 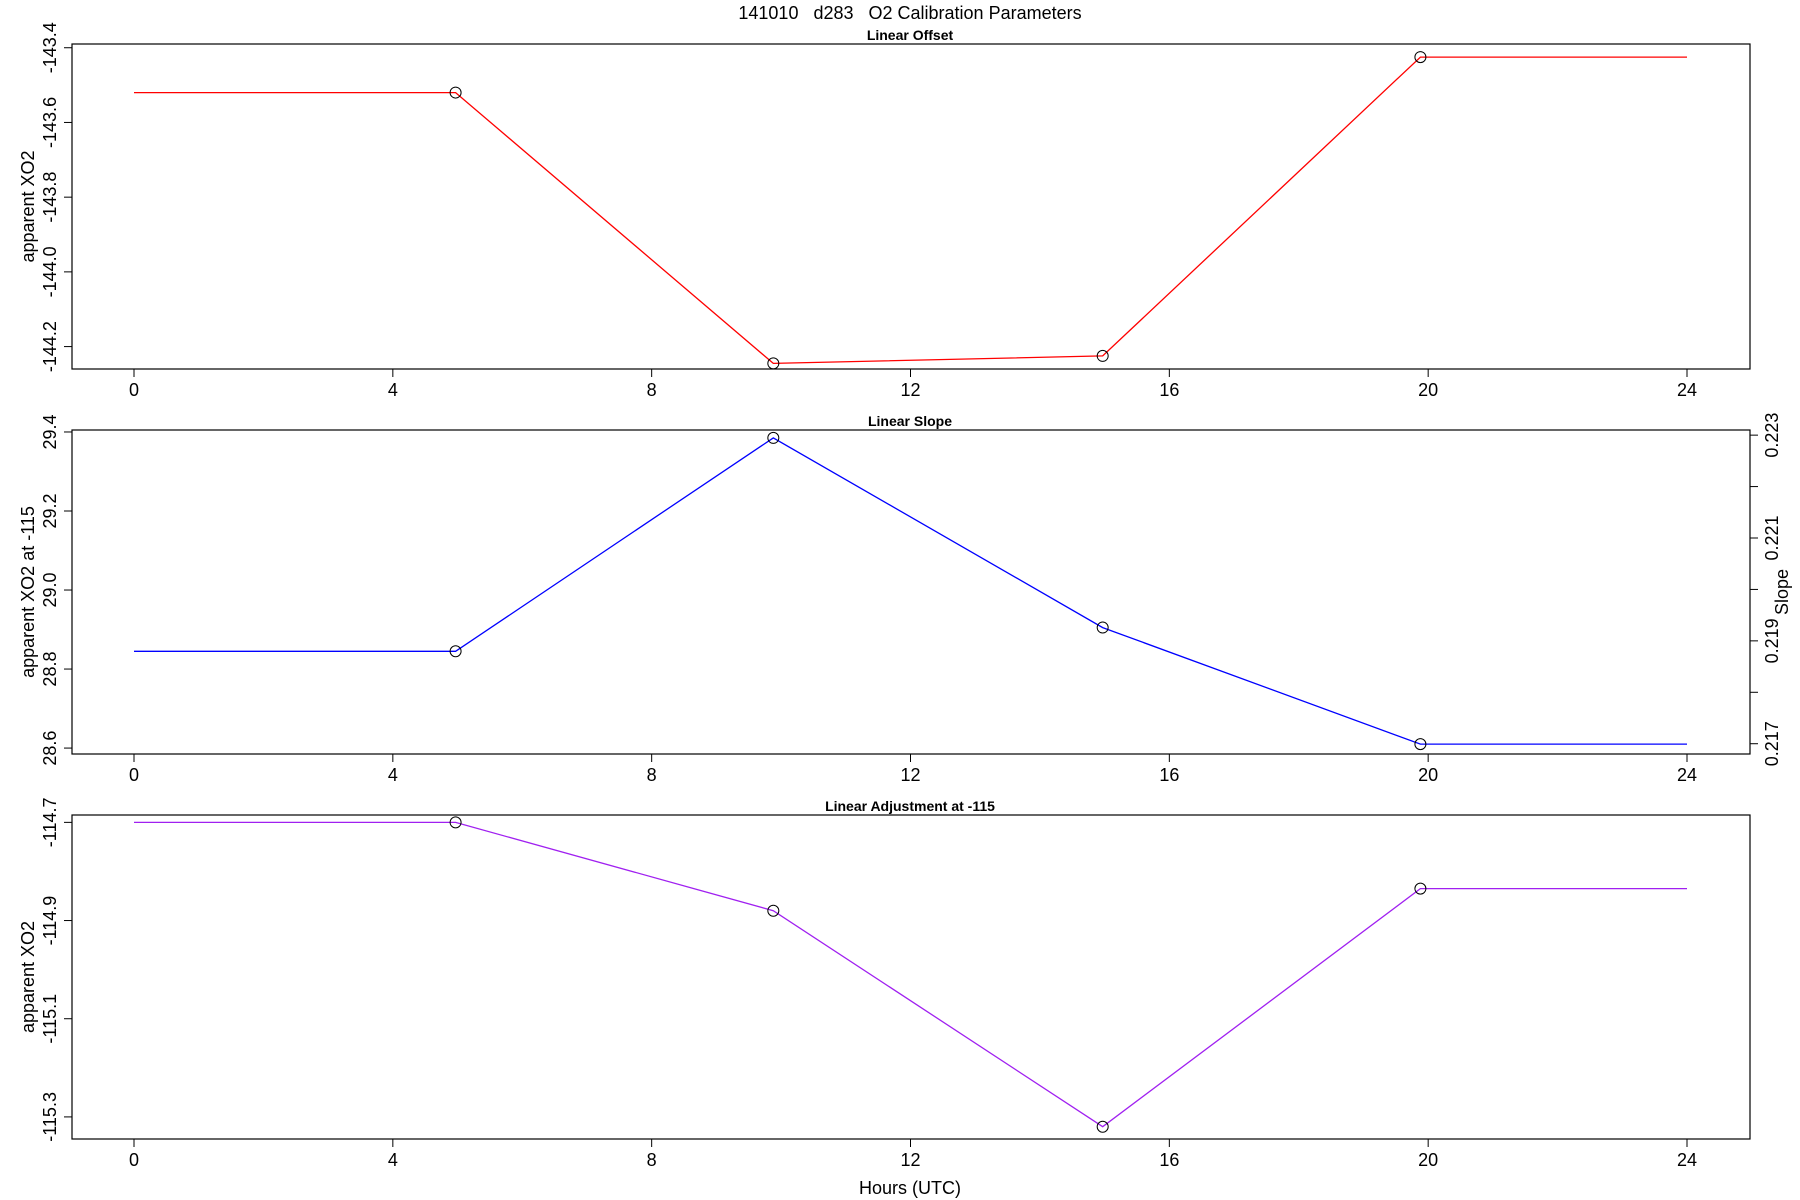 What do you see at coordinates (50, 1117) in the screenshot?
I see `y-tick-label: -115.3` at bounding box center [50, 1117].